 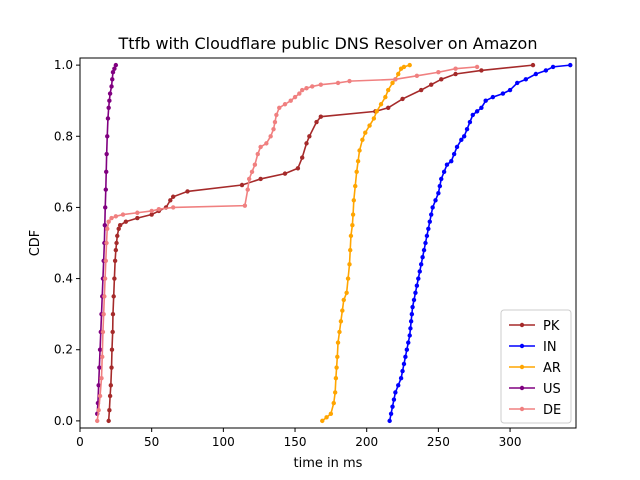 What do you see at coordinates (534, 326) in the screenshot?
I see `legend-item-pk: PK` at bounding box center [534, 326].